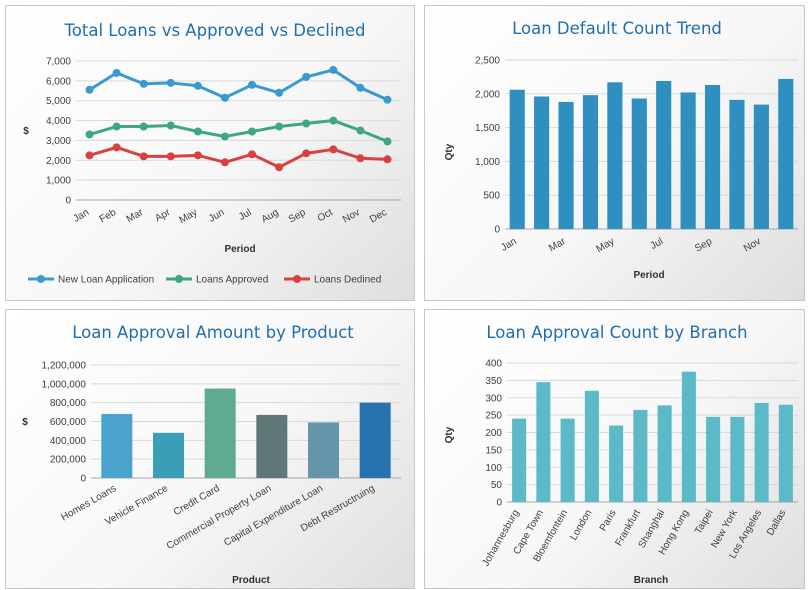  What do you see at coordinates (617, 28) in the screenshot?
I see `chart-title: Loan Default Count Trend` at bounding box center [617, 28].